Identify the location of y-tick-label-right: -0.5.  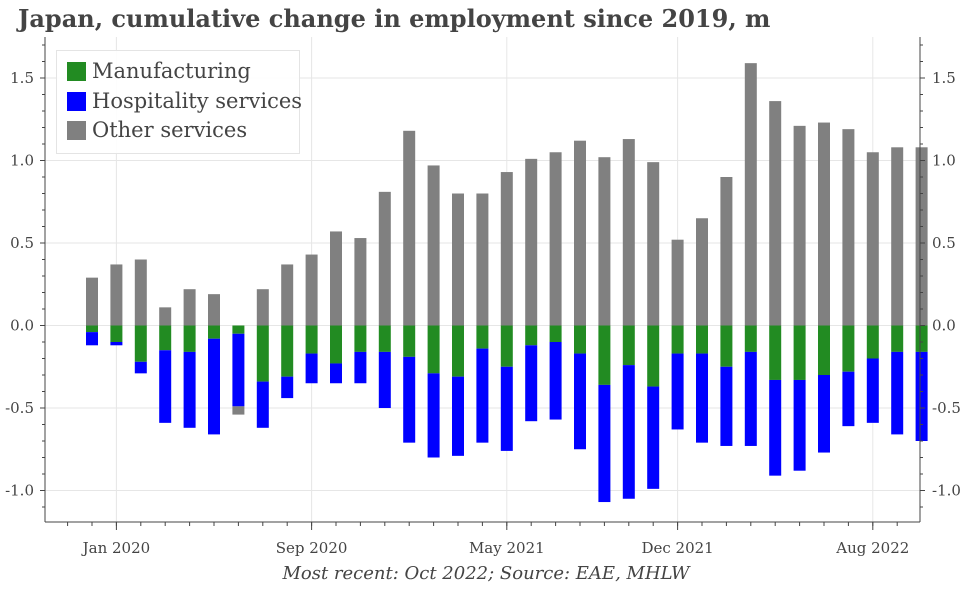
(946, 408).